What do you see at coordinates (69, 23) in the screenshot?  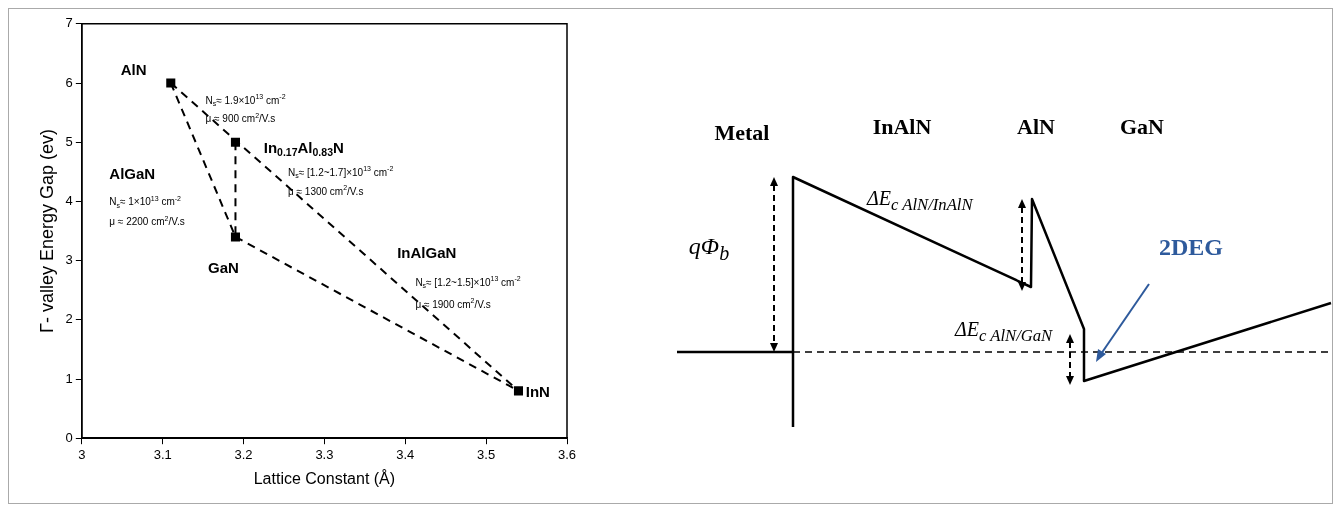 I see `y-tick-label: 7` at bounding box center [69, 23].